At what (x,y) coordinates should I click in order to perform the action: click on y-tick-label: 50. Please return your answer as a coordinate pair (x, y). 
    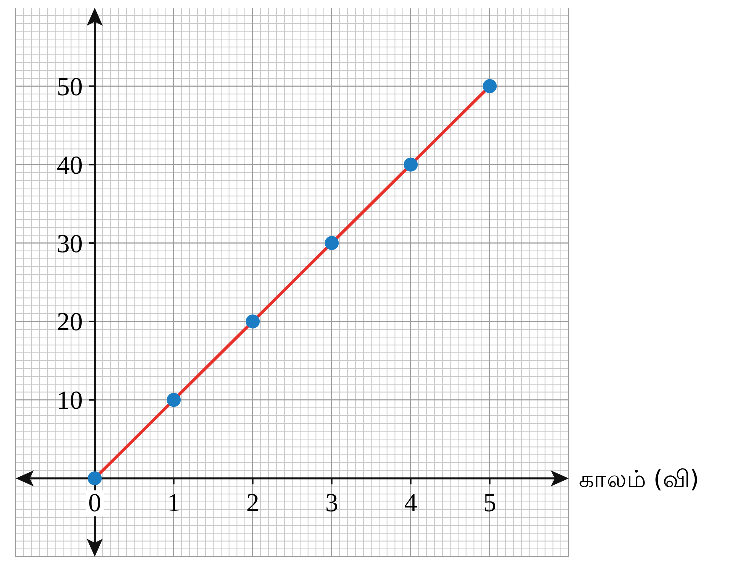
    Looking at the image, I should click on (70, 87).